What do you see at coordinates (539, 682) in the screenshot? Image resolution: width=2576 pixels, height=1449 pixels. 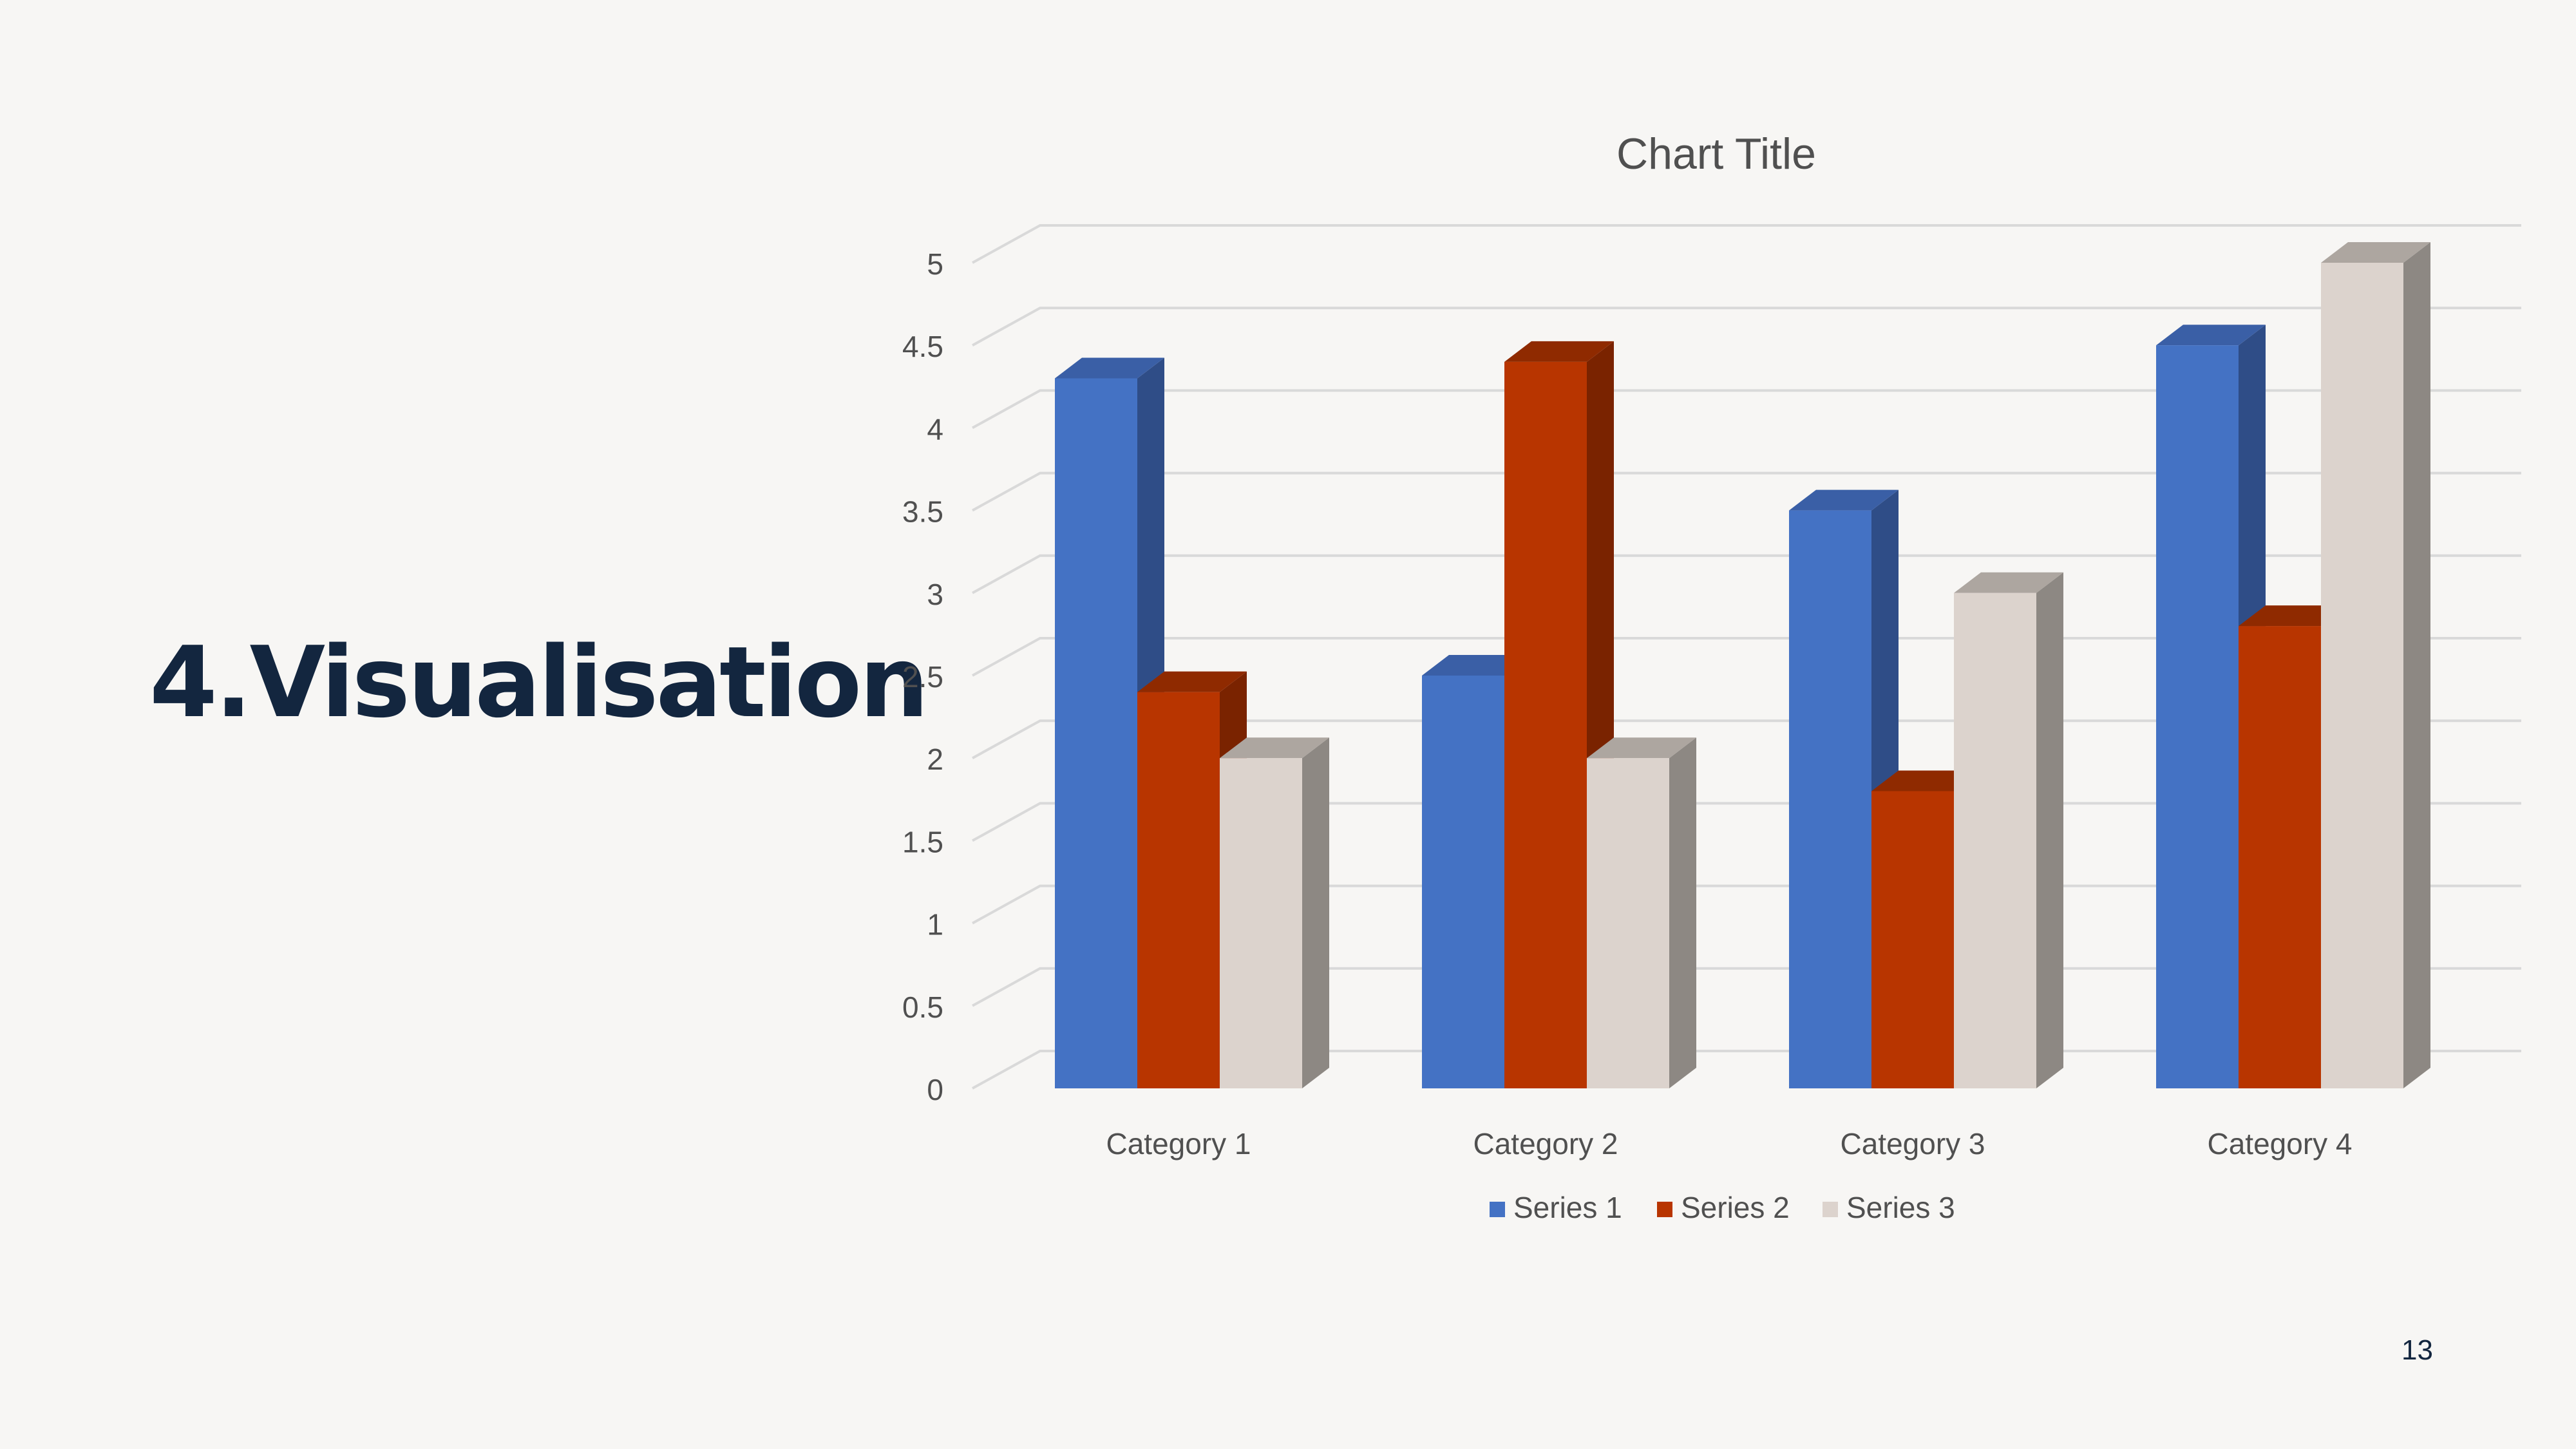 I see `slide-title: 4.Visualisation` at bounding box center [539, 682].